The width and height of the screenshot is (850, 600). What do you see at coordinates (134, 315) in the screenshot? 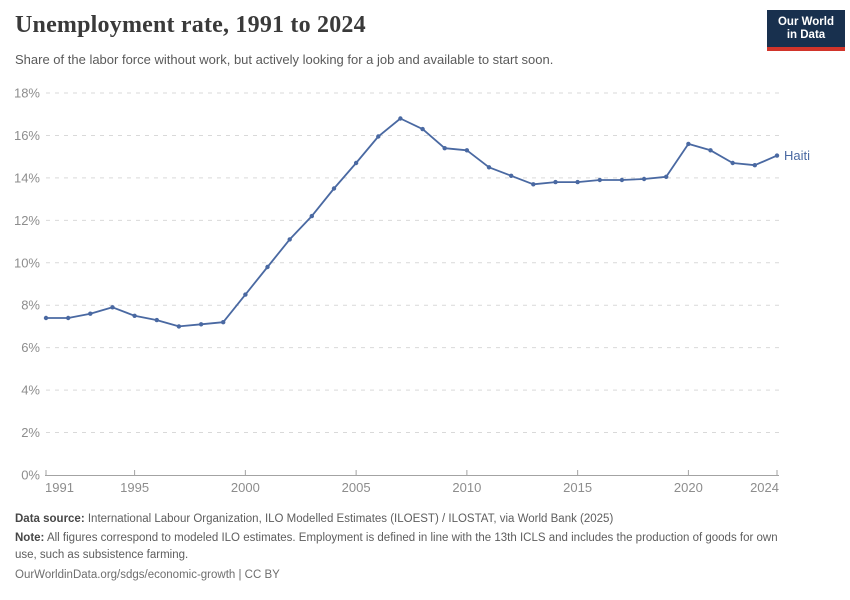
I see `data-point-1995` at bounding box center [134, 315].